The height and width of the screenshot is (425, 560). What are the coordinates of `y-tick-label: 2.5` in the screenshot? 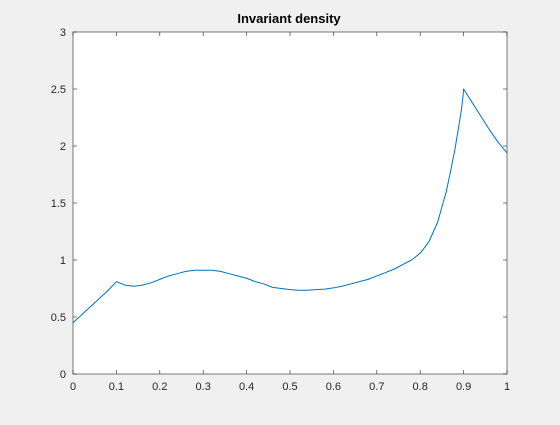 It's located at (58, 90).